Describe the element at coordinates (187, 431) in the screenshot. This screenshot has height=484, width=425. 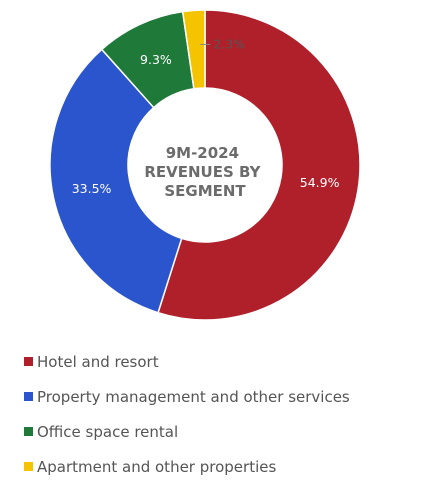
I see `legend-item-office: Office space rental` at that location.